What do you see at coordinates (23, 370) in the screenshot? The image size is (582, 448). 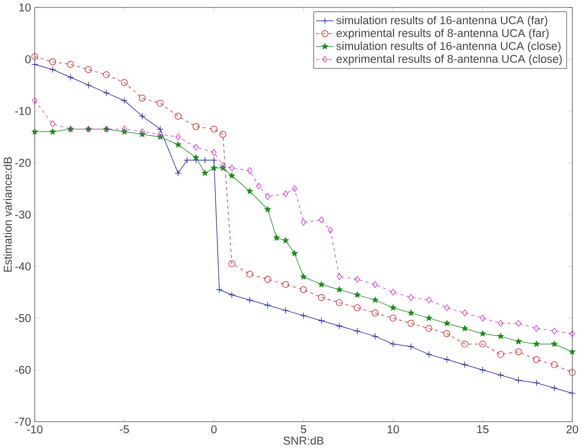 I see `y-tick-label: -60` at bounding box center [23, 370].